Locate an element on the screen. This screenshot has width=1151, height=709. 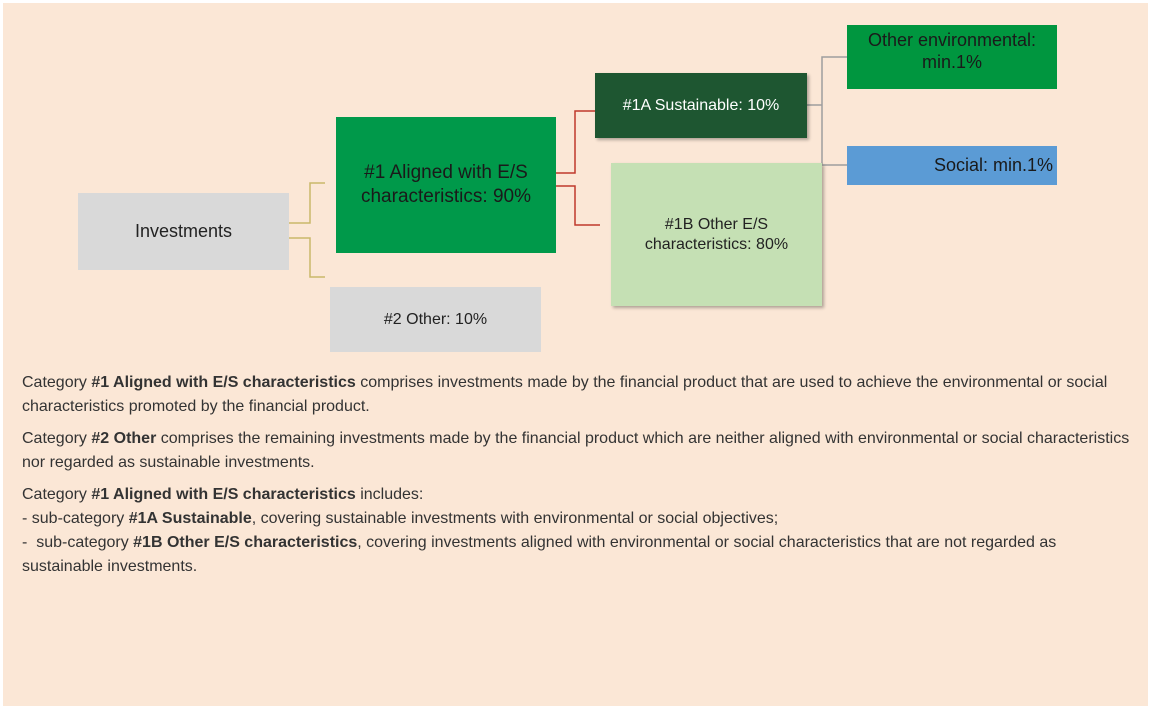
node: #1B Other E/S characteristics: 80% is located at coordinates (716, 234).